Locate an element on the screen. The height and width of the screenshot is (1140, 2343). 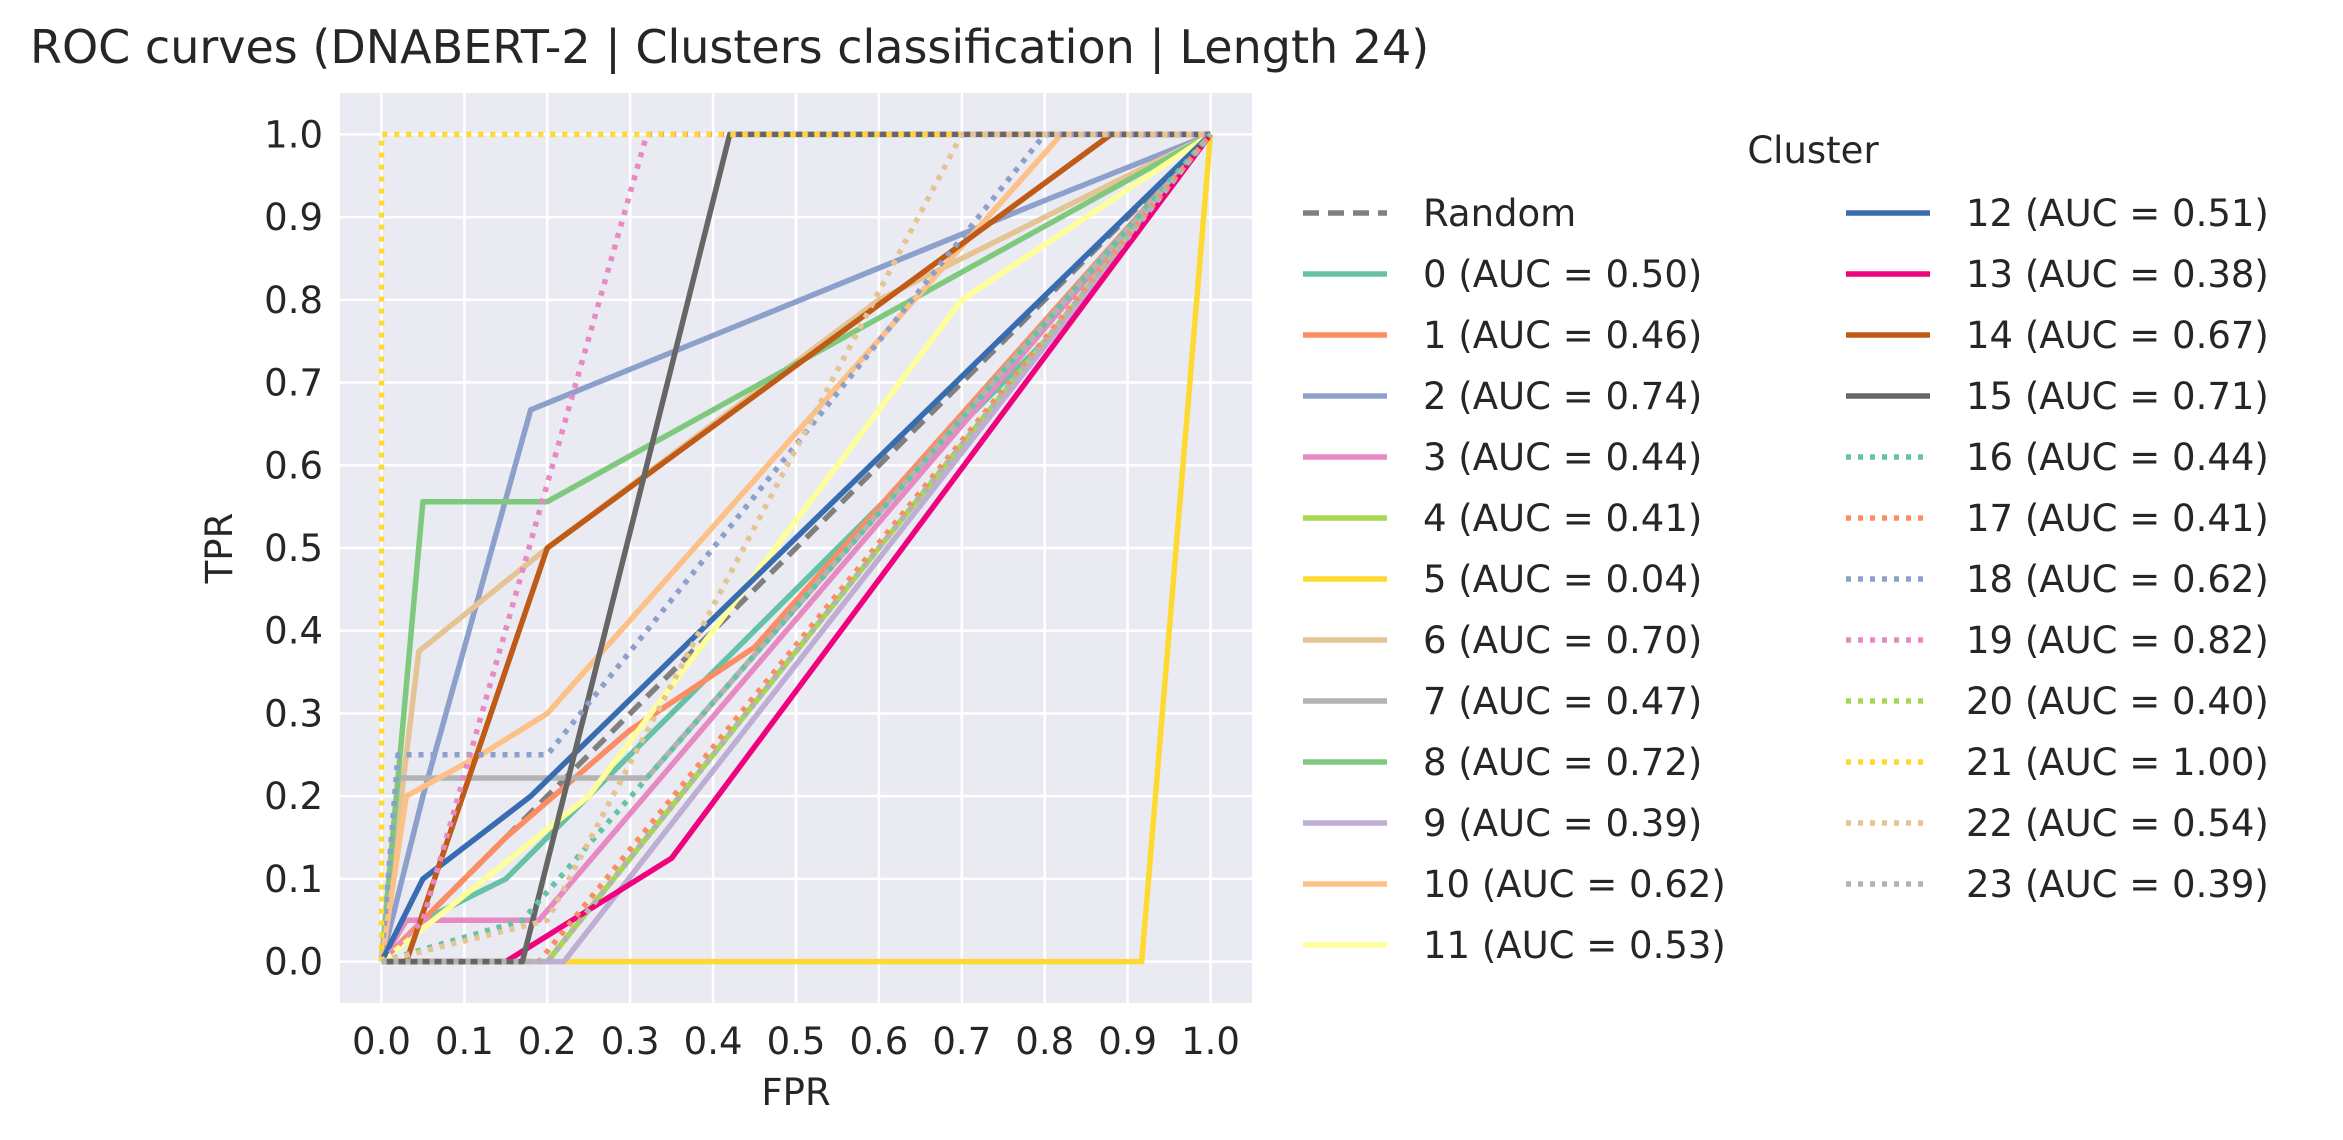
x-tick-label: 0.0 is located at coordinates (381, 1041).